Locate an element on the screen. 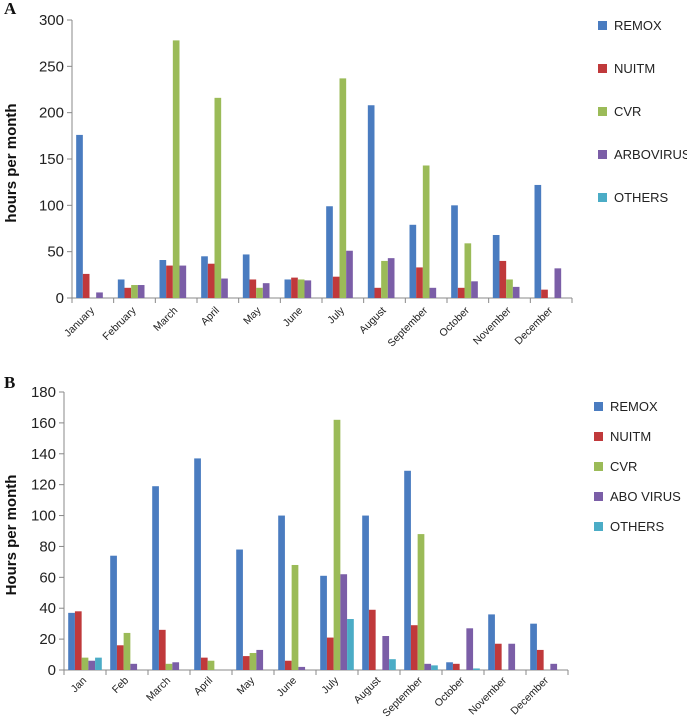 This screenshot has width=687, height=725. y-tick-label: 50 is located at coordinates (55, 252).